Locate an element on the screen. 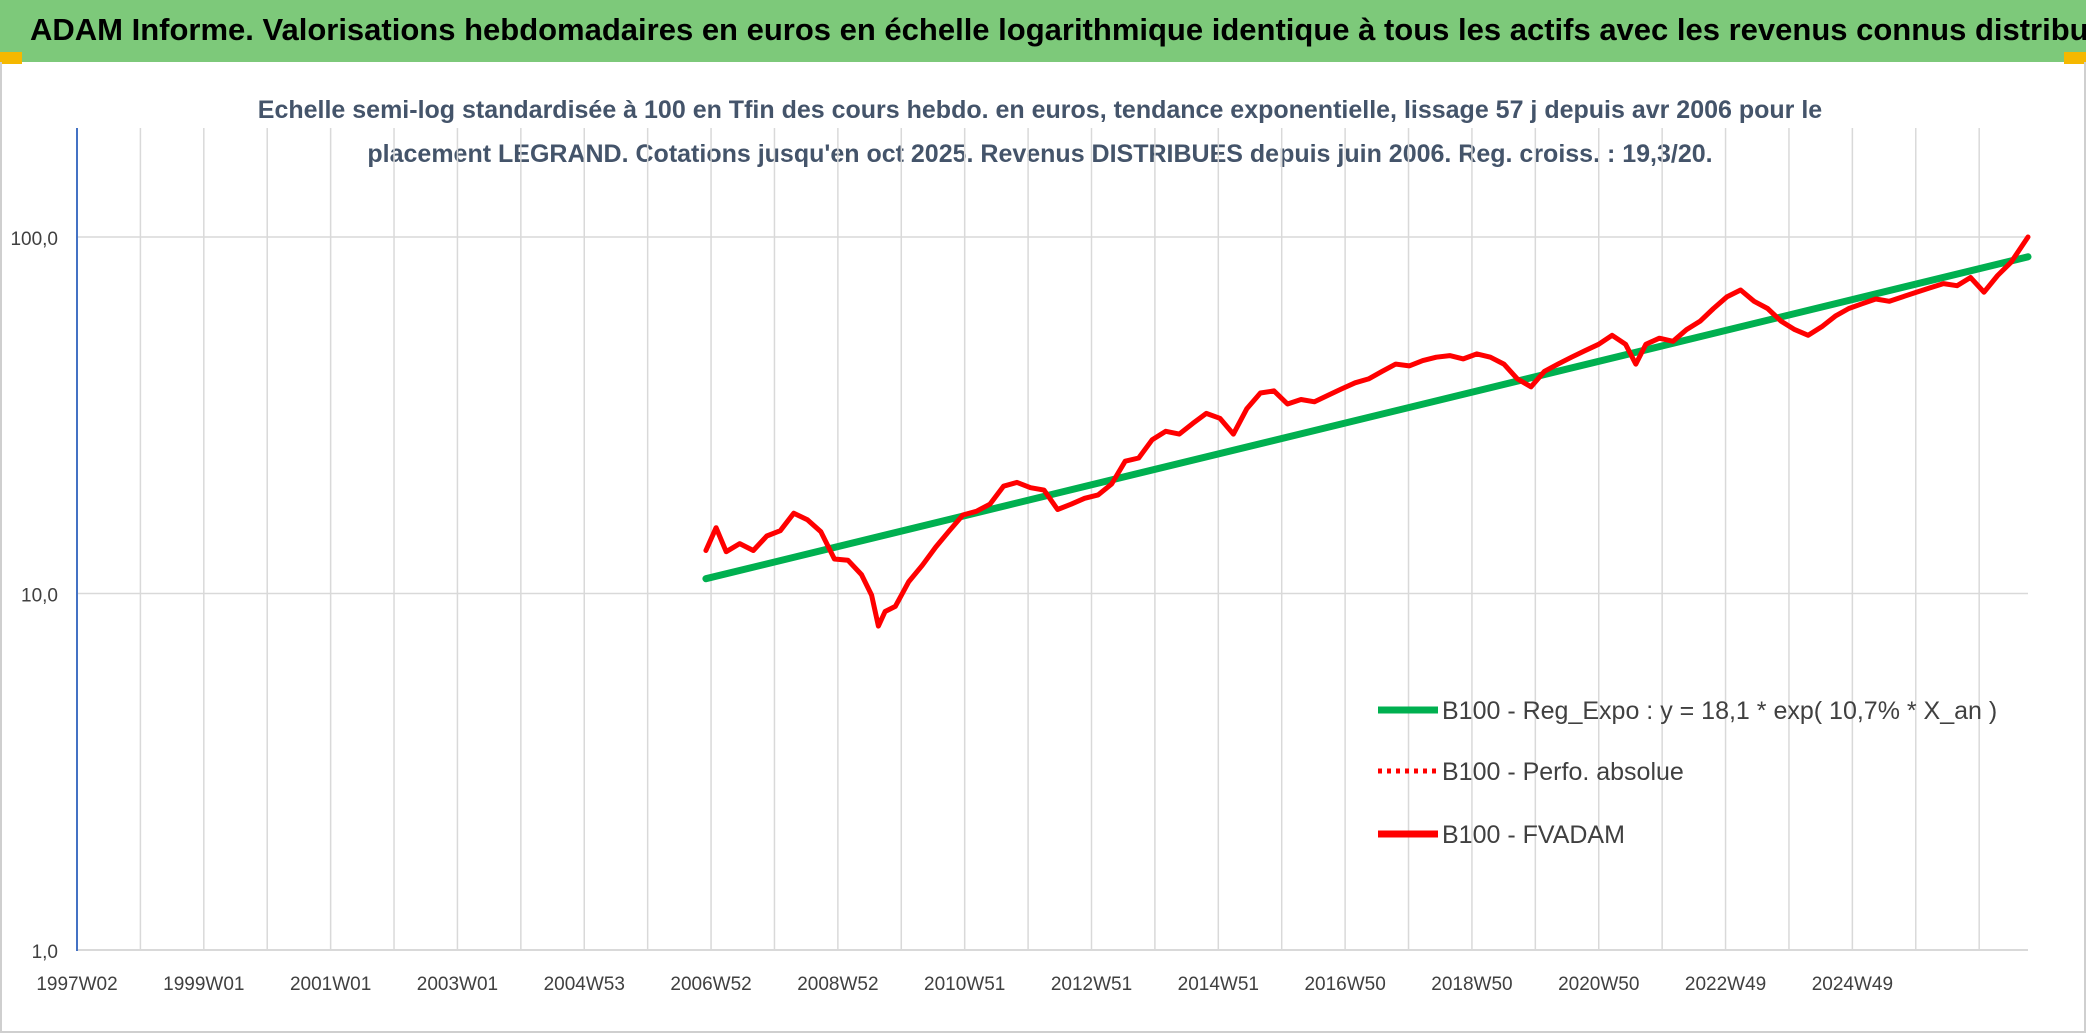  x-tick-label: 2006W52 is located at coordinates (710, 984).